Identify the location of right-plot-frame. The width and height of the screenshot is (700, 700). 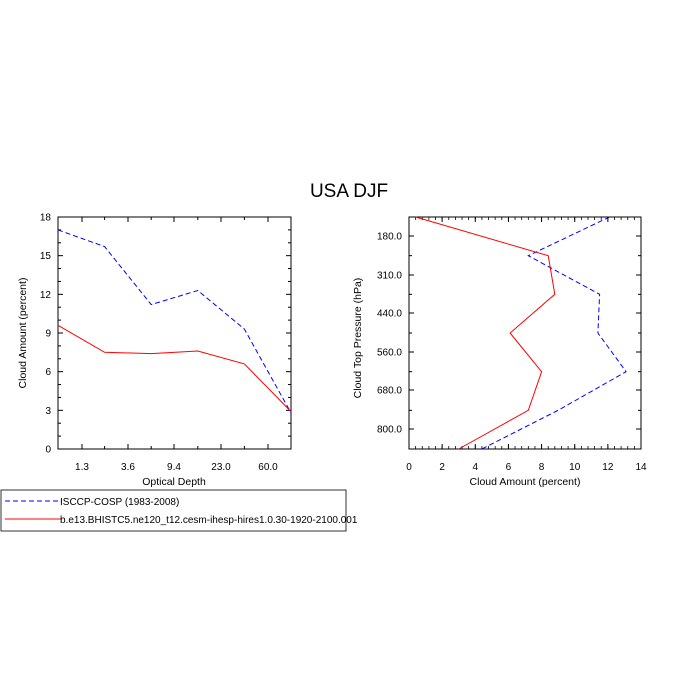
(525, 333).